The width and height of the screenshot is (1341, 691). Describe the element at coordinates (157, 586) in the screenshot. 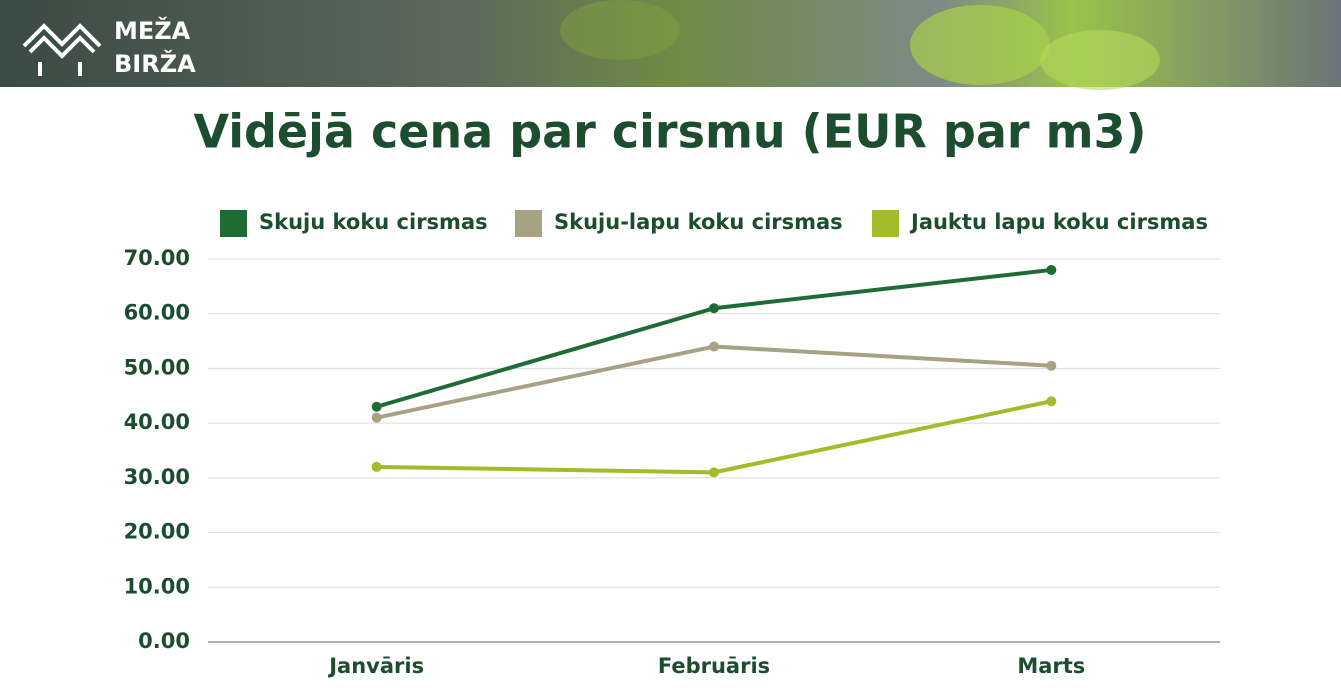

I see `y-tick-label: 10.00` at that location.